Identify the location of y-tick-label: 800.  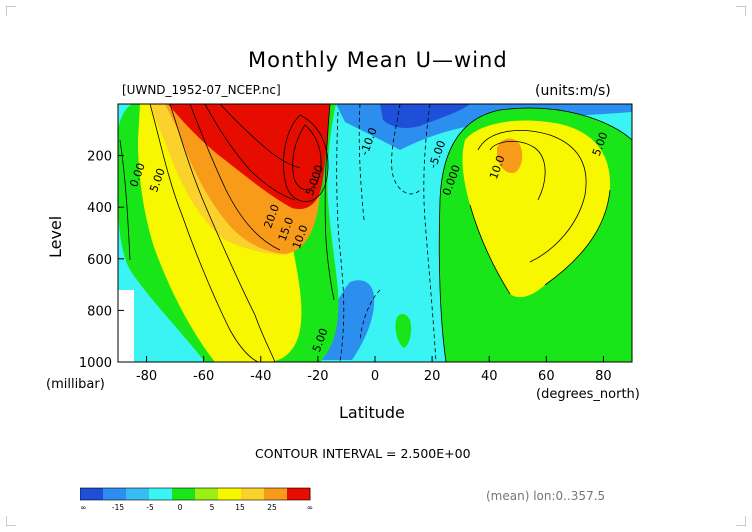
(99, 311).